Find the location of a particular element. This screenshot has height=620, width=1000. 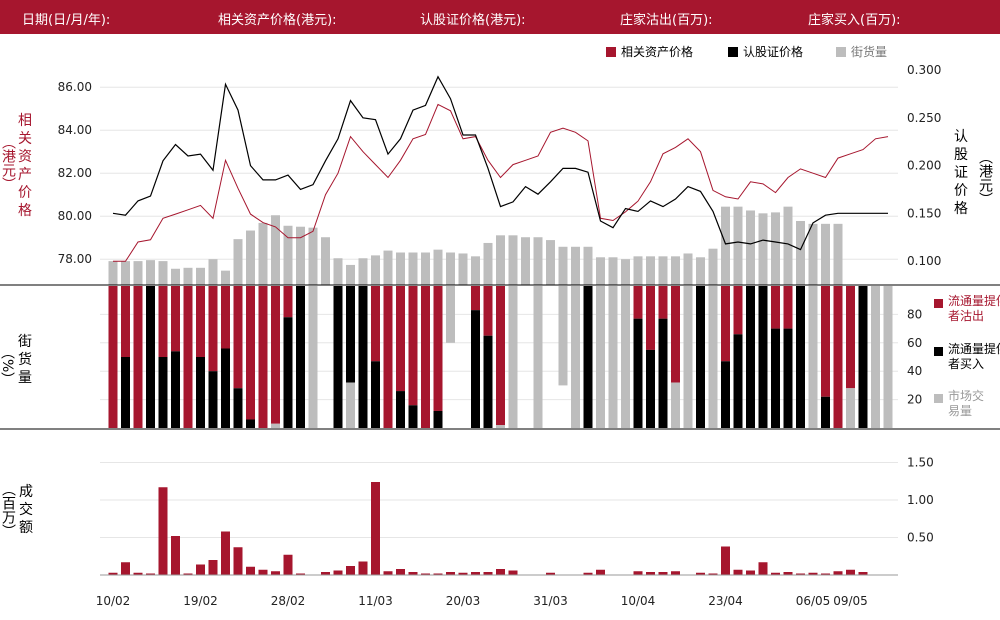

right-axis-title-top: 认股证价格 is located at coordinates (961, 173).